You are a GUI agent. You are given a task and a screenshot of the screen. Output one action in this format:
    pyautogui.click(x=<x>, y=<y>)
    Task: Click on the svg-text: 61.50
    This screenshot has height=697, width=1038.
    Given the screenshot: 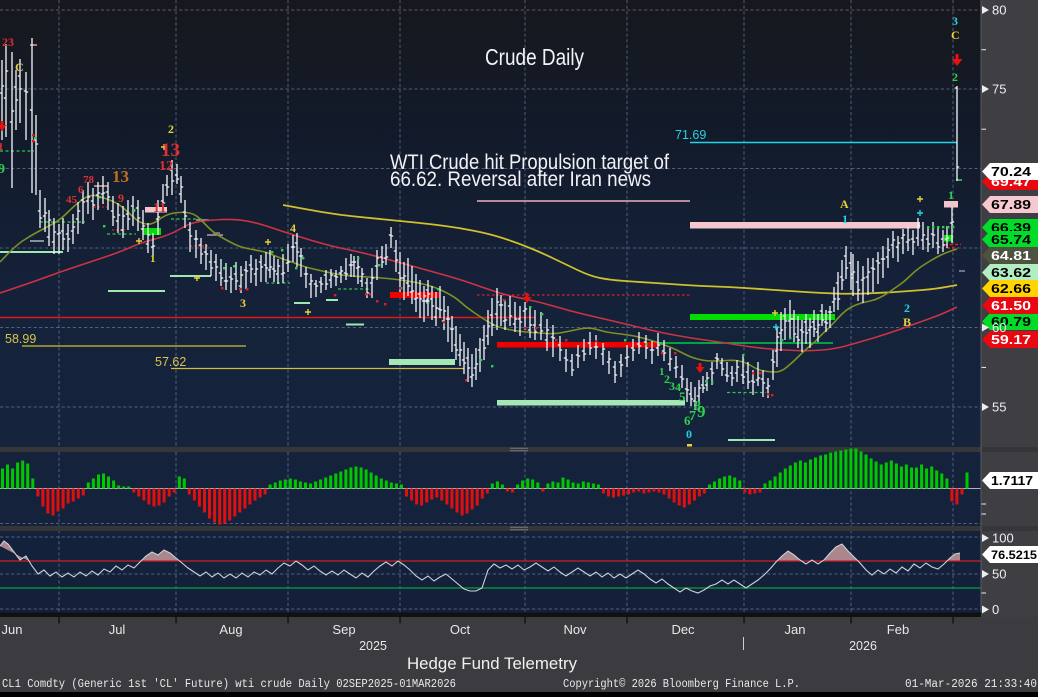 What is the action you would take?
    pyautogui.click(x=1011, y=306)
    